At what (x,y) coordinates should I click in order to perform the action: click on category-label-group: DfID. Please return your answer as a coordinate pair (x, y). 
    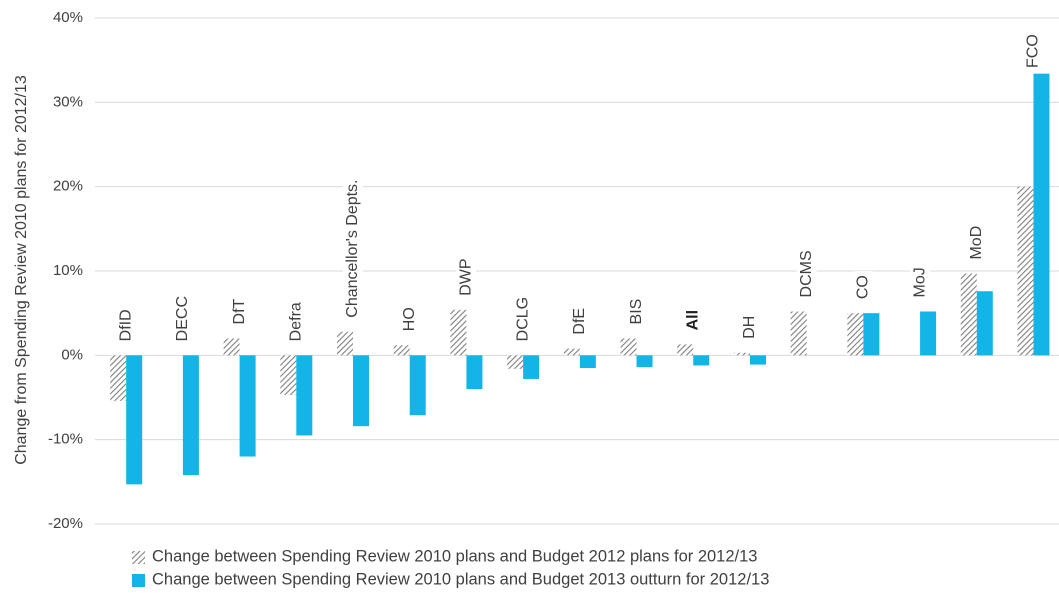
    Looking at the image, I should click on (126, 324).